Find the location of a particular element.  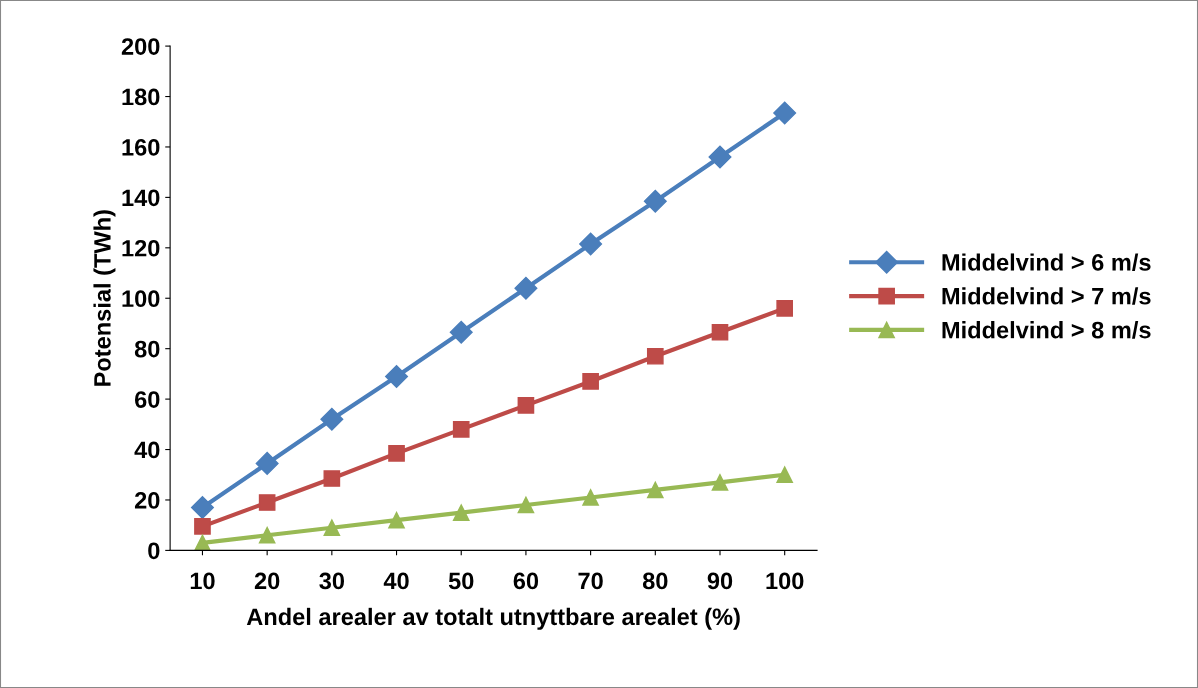

y-tick-label: 140 is located at coordinates (141, 198).